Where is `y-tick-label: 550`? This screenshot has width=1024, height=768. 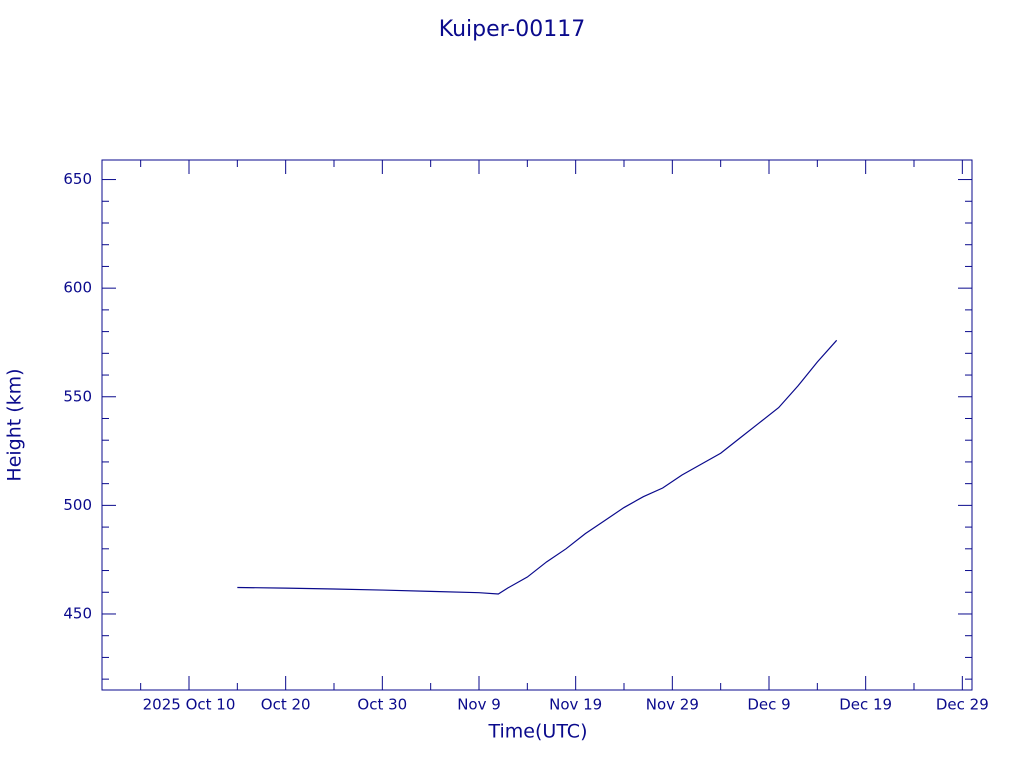 y-tick-label: 550 is located at coordinates (77, 396).